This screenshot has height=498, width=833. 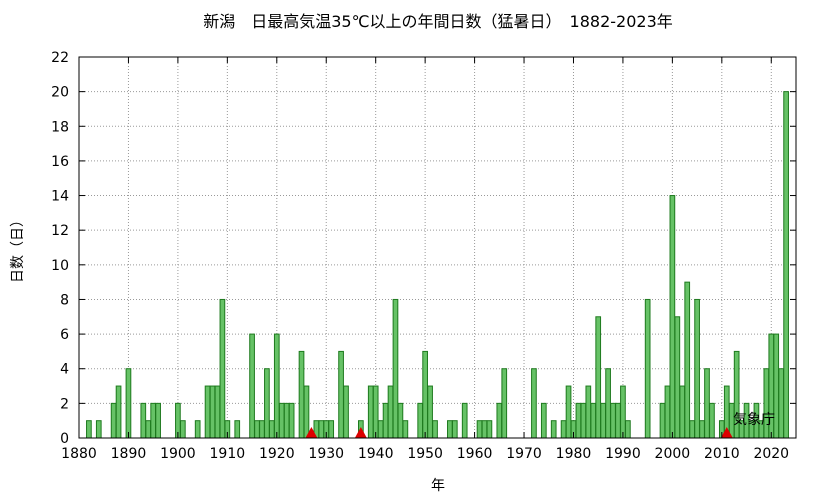 I want to click on y-axis-title: 日数（日）, so click(x=18, y=248).